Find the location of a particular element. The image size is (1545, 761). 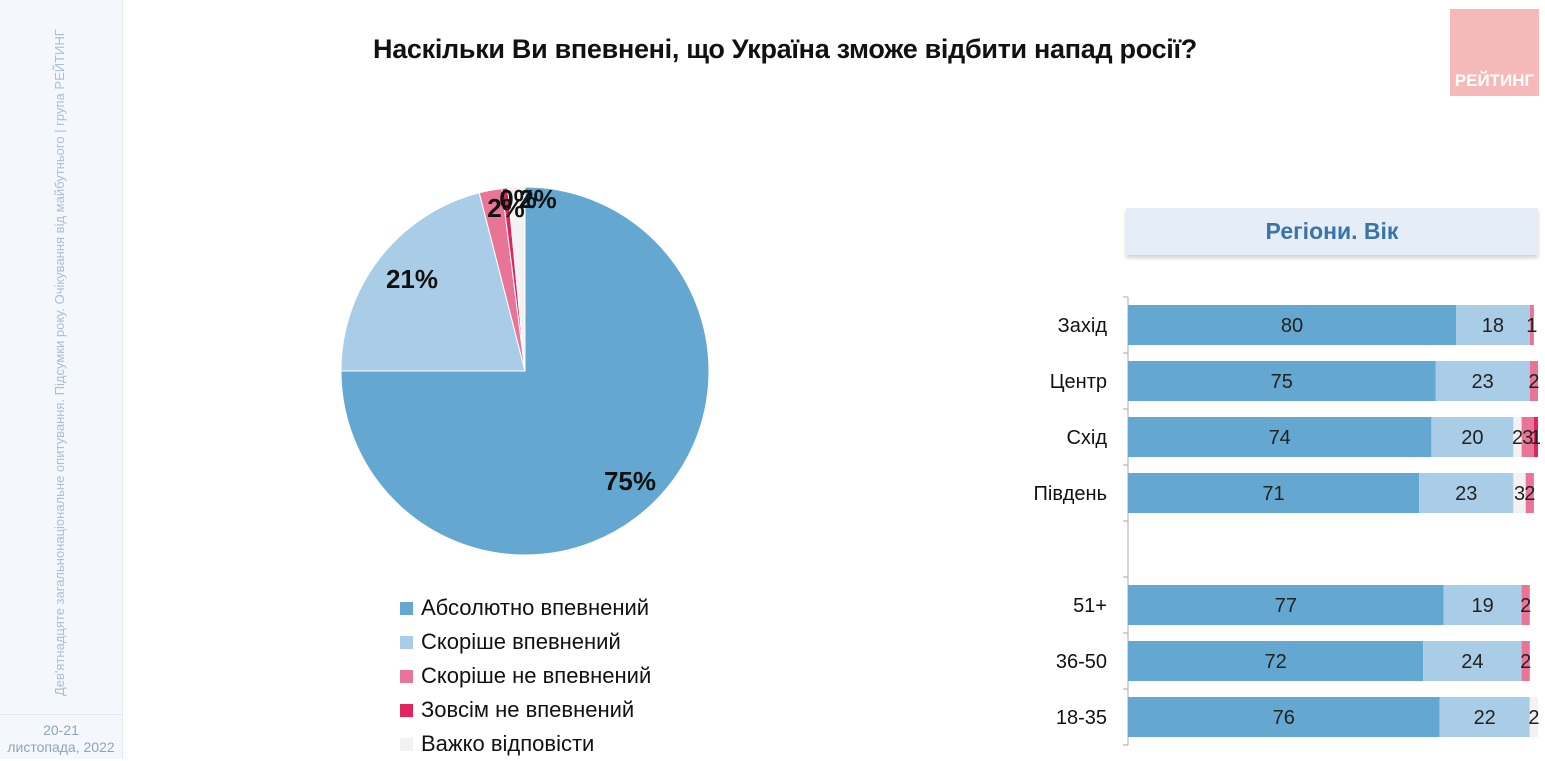

survey-date-month: листопада, 2022 is located at coordinates (61, 747).